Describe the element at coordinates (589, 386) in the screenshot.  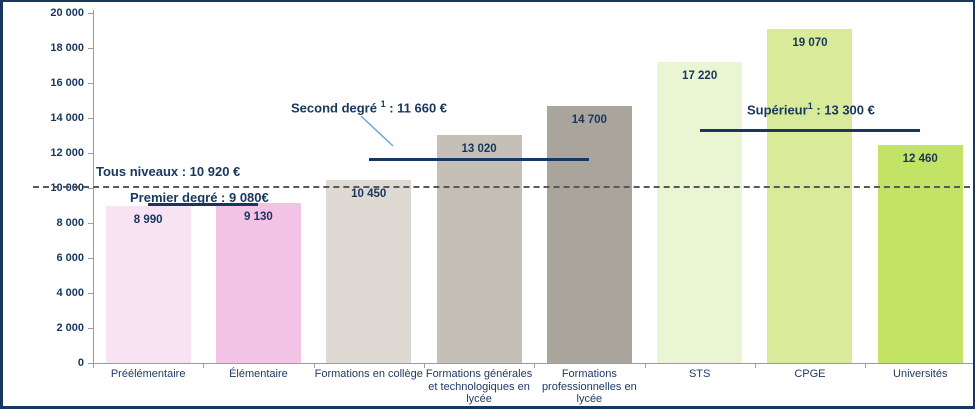
I see `category-label: Formations professionnelles en lycée` at that location.